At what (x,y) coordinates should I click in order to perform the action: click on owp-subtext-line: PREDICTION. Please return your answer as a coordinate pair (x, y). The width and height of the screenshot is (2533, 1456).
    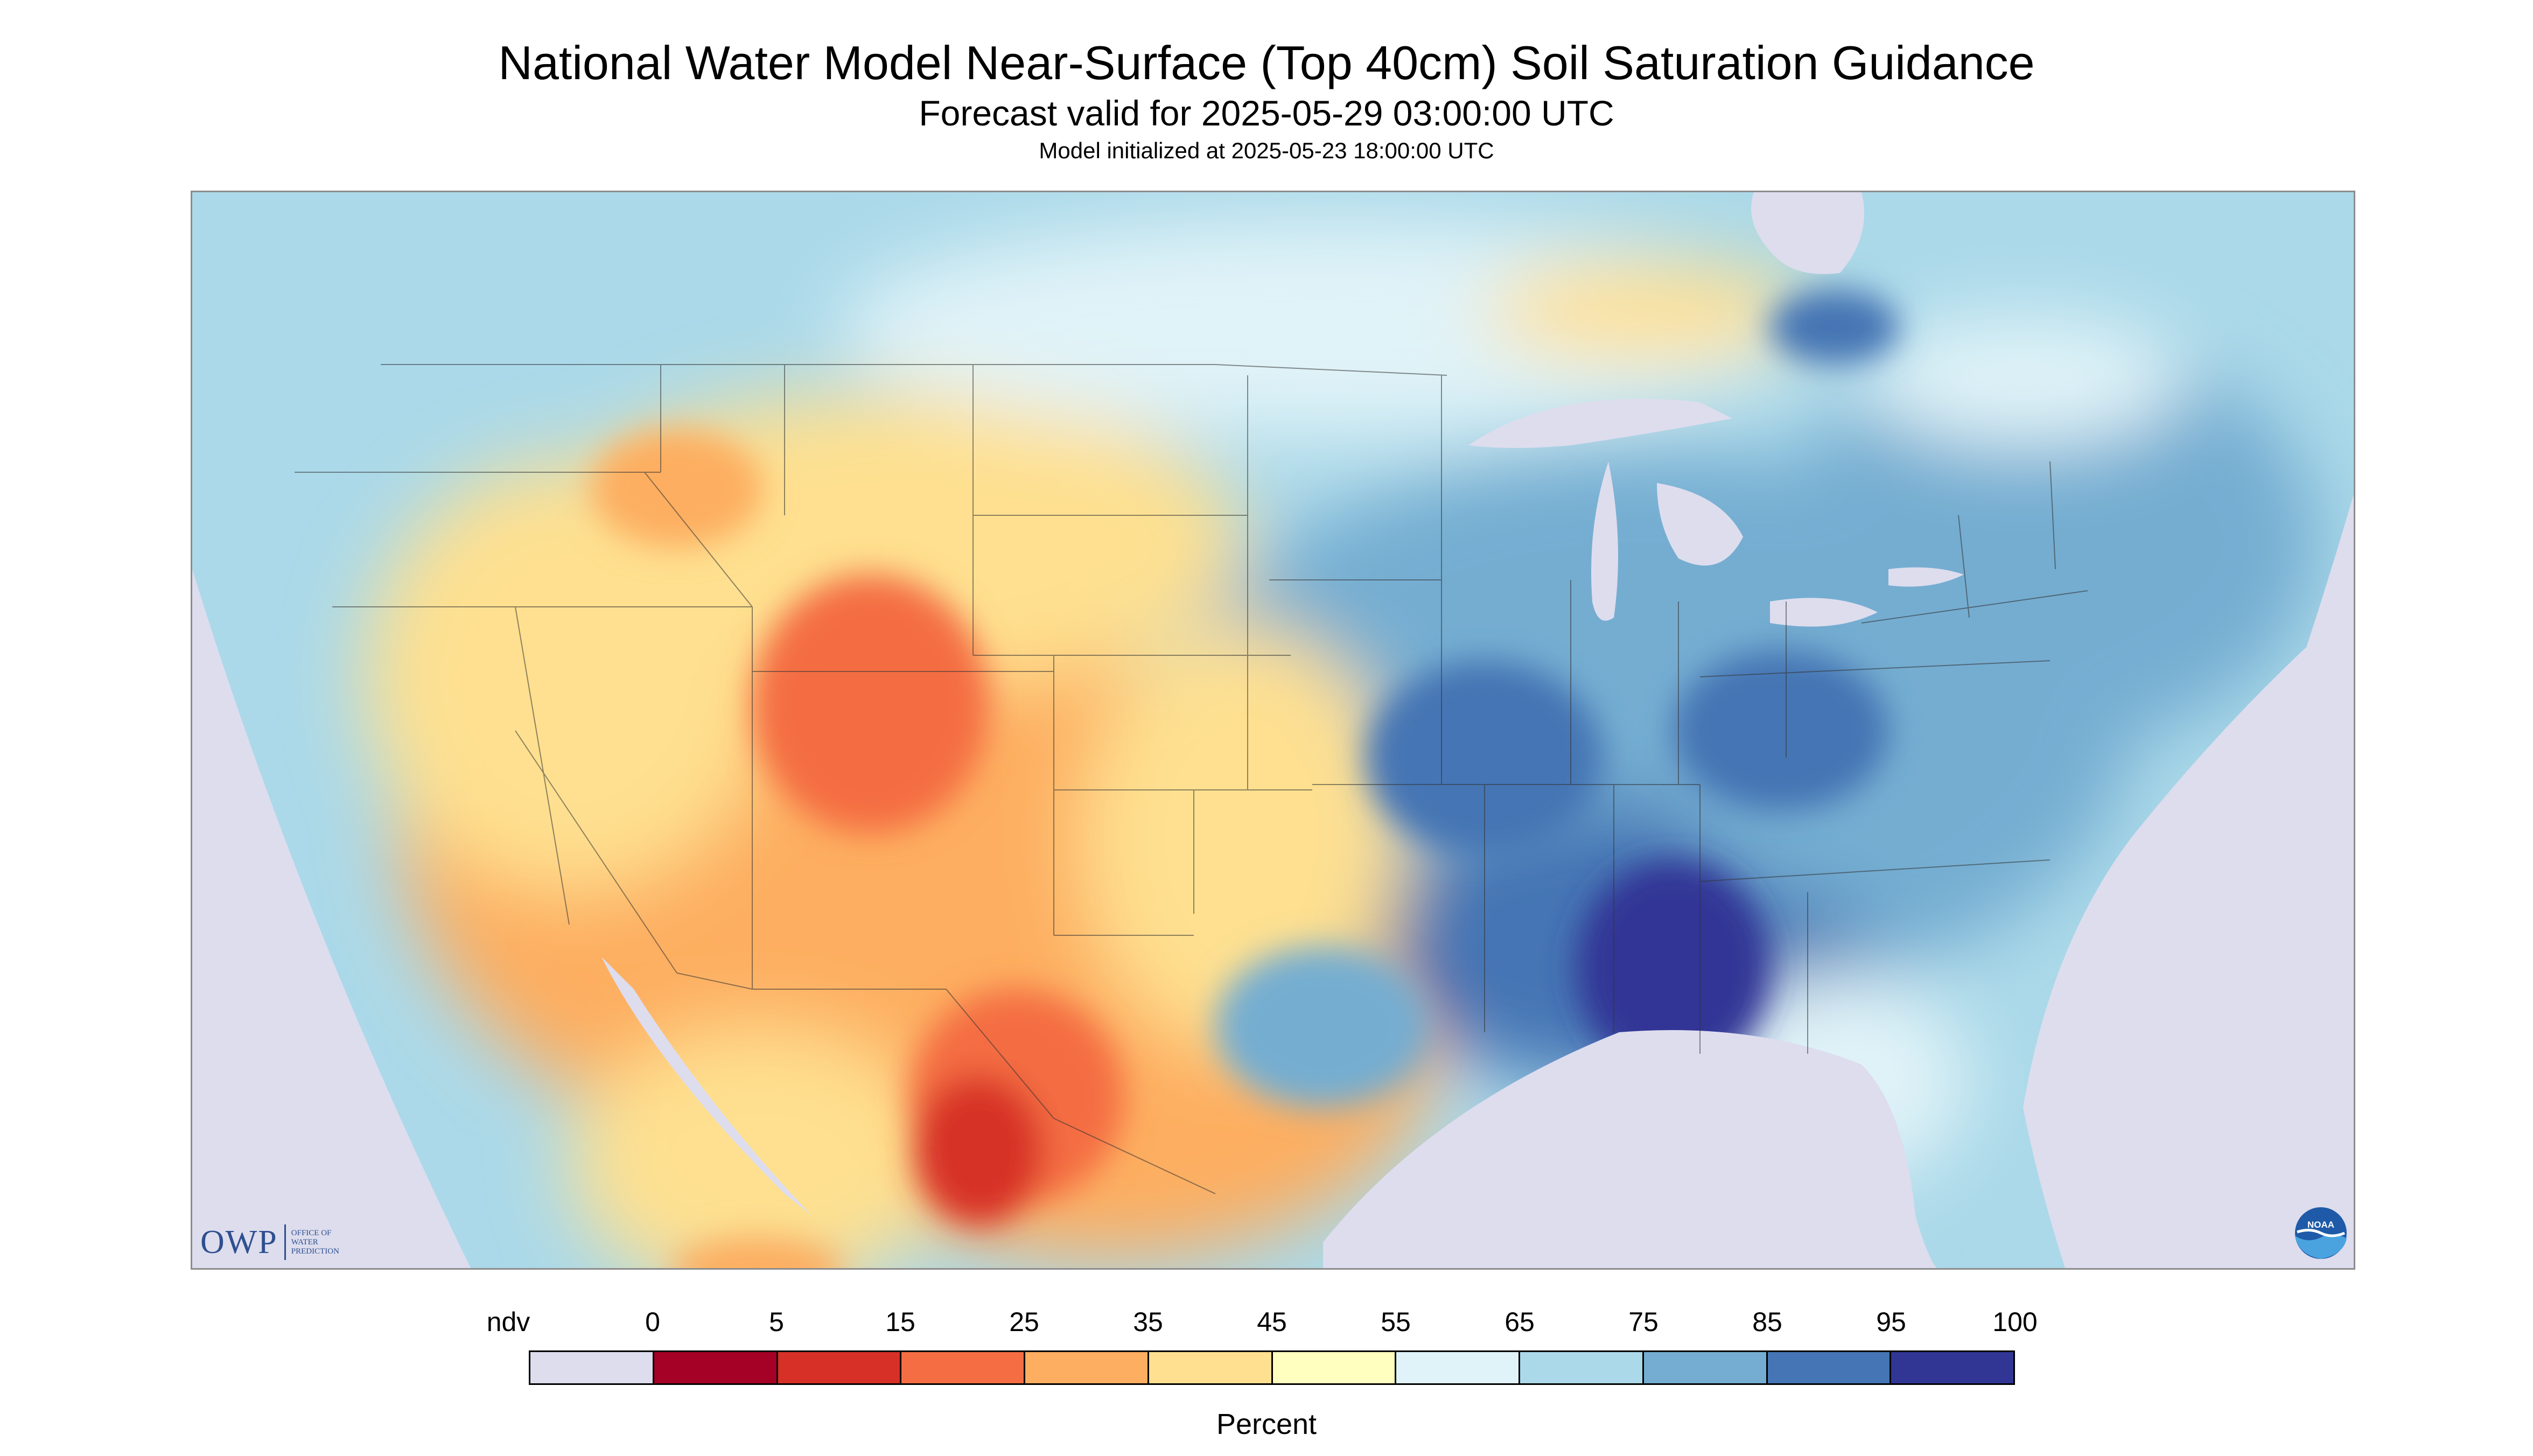
    Looking at the image, I should click on (315, 1251).